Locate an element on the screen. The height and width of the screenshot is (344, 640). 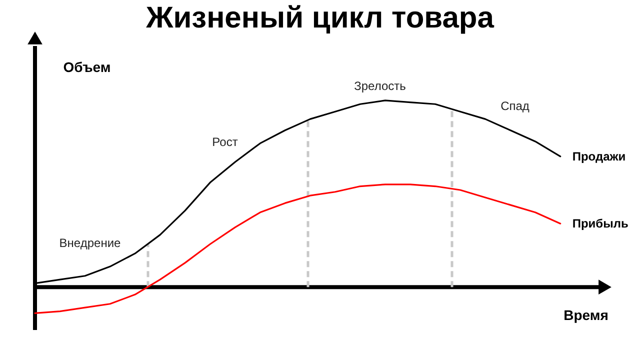
series-label: Продажи is located at coordinates (599, 156).